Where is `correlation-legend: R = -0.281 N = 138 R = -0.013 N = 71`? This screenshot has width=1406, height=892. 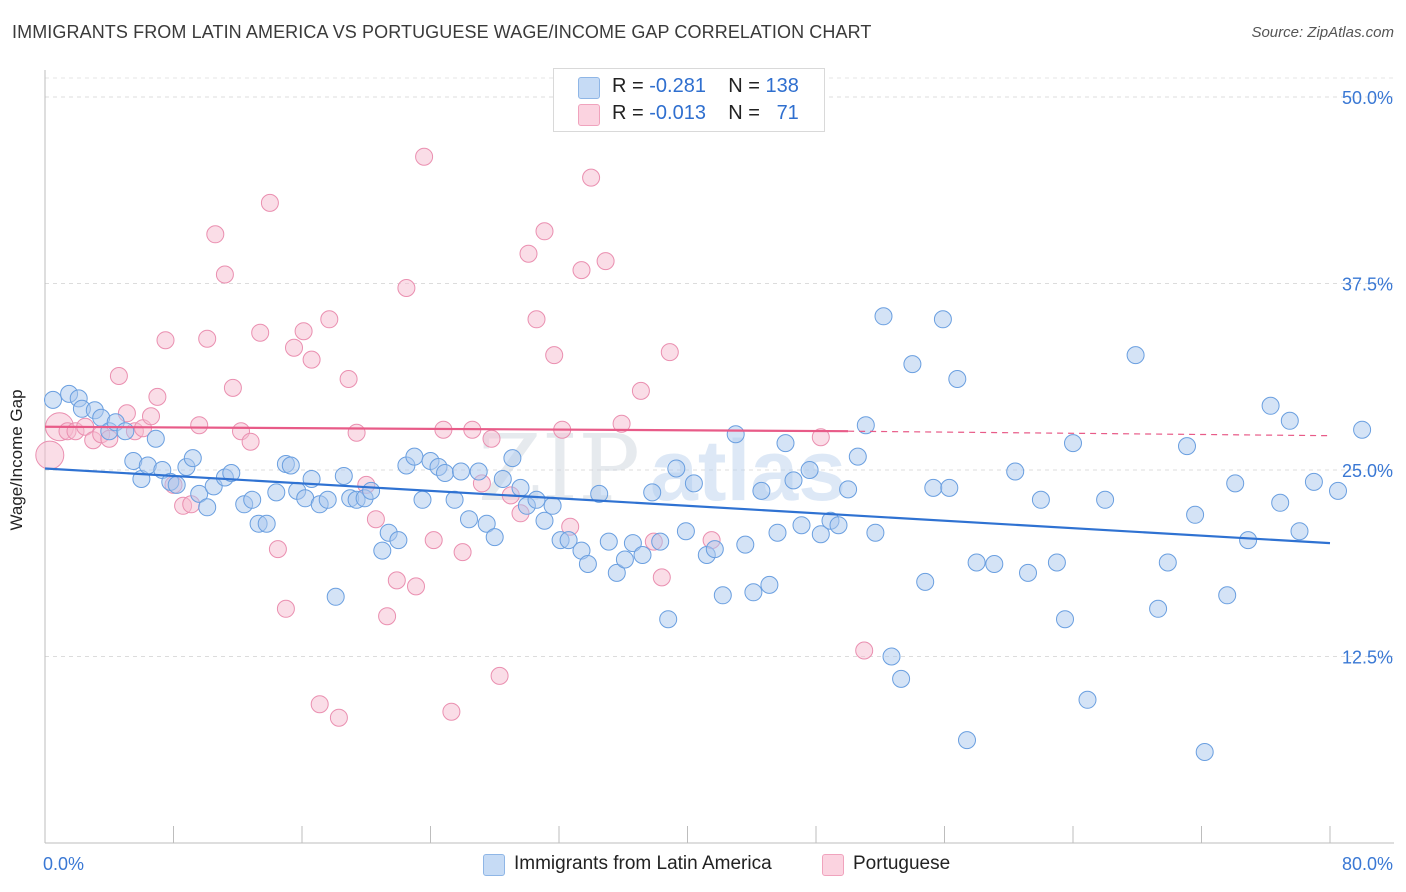 correlation-legend: R = -0.281 N = 138 R = -0.013 N = 71 is located at coordinates (689, 100).